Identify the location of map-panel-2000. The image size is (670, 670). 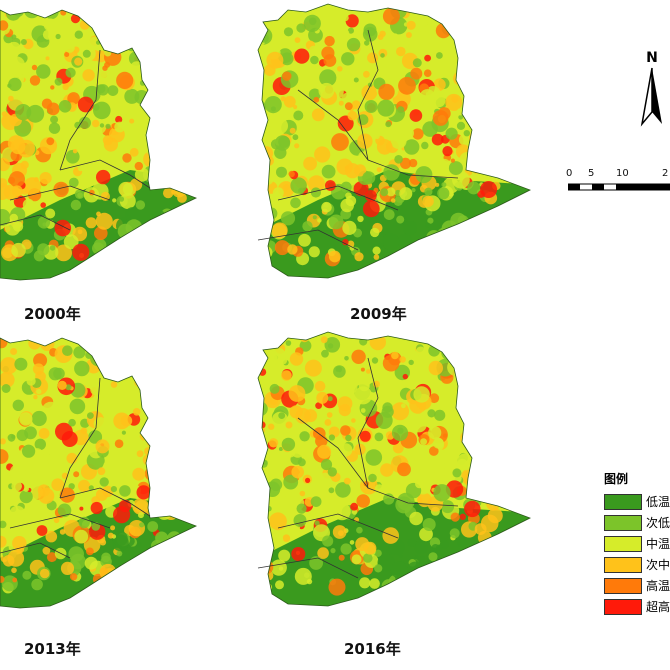
(98, 145).